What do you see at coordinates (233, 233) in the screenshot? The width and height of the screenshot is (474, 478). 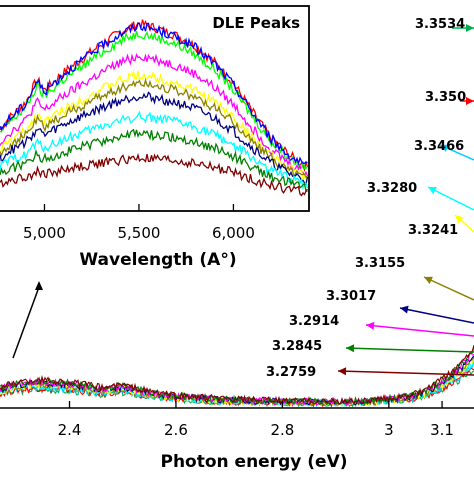 I see `inset-x-tick-label: 6,000` at bounding box center [233, 233].